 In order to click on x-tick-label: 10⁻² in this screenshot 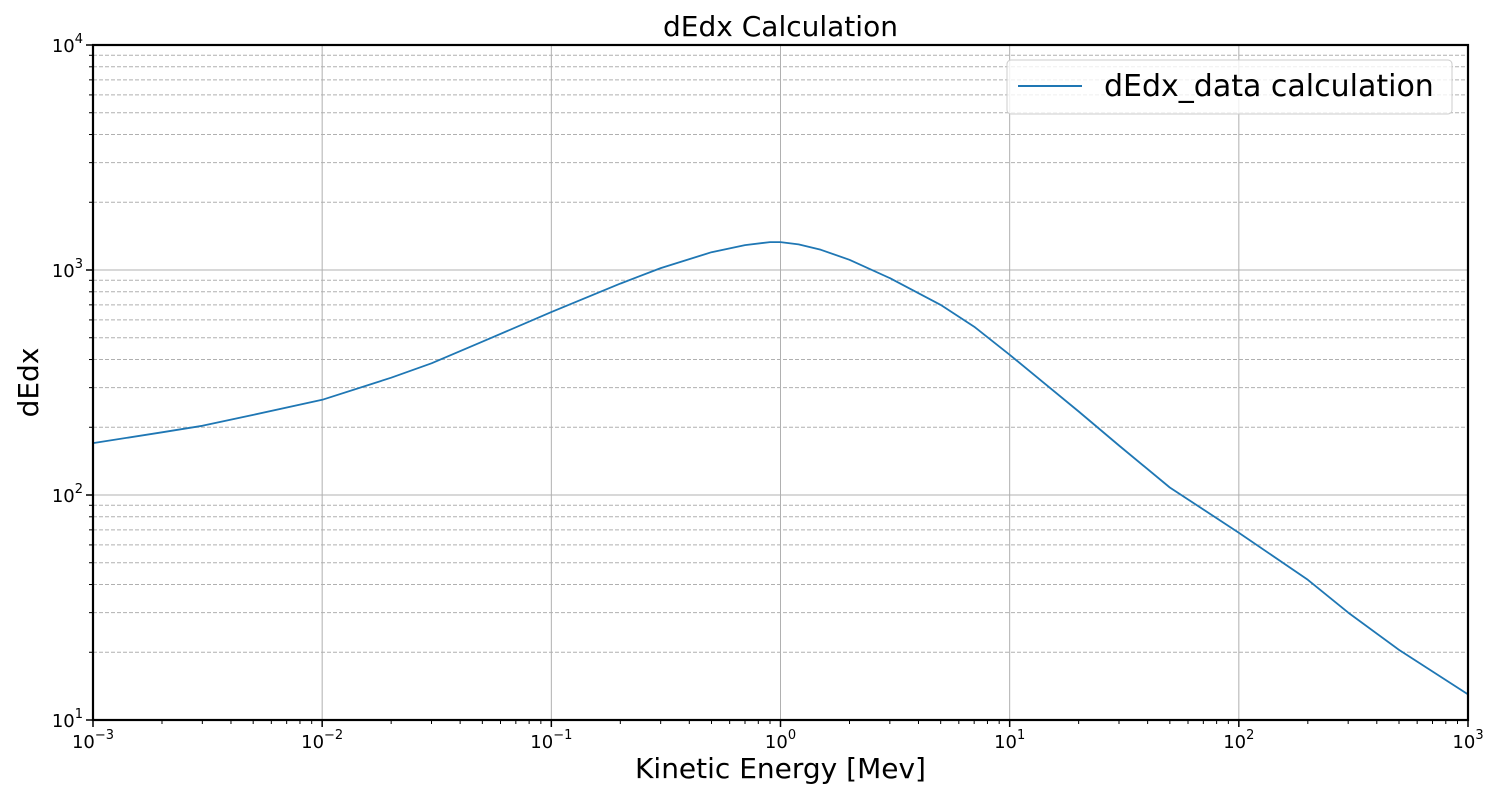, I will do `click(322, 740)`.